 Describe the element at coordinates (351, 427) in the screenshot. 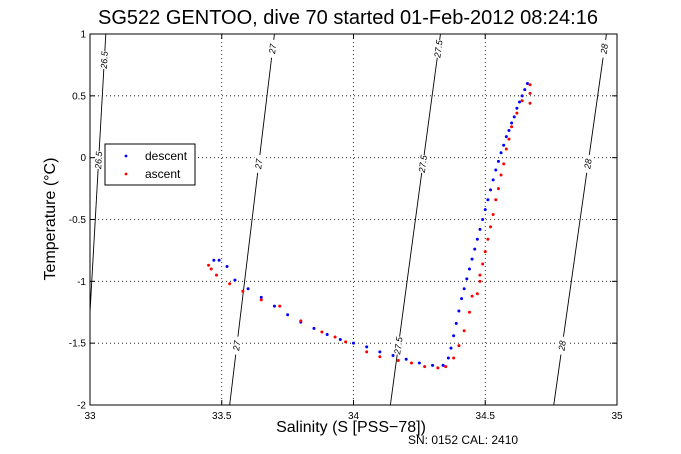

I see `x-axis-label: Salinity (S [PSS−78])` at that location.